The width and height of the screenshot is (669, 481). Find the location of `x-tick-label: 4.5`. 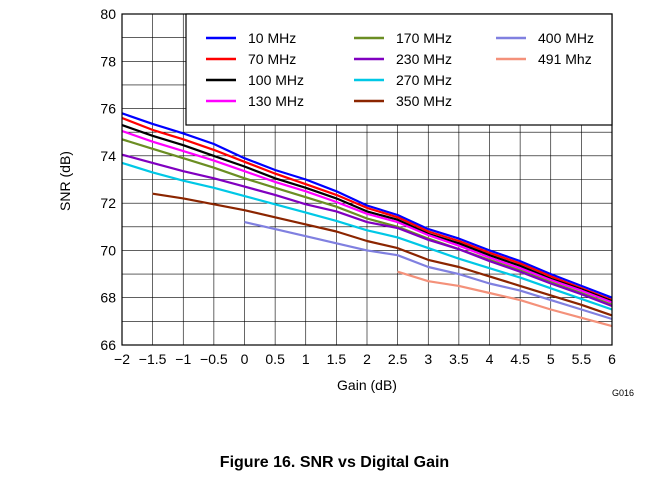

x-tick-label: 4.5 is located at coordinates (520, 359).